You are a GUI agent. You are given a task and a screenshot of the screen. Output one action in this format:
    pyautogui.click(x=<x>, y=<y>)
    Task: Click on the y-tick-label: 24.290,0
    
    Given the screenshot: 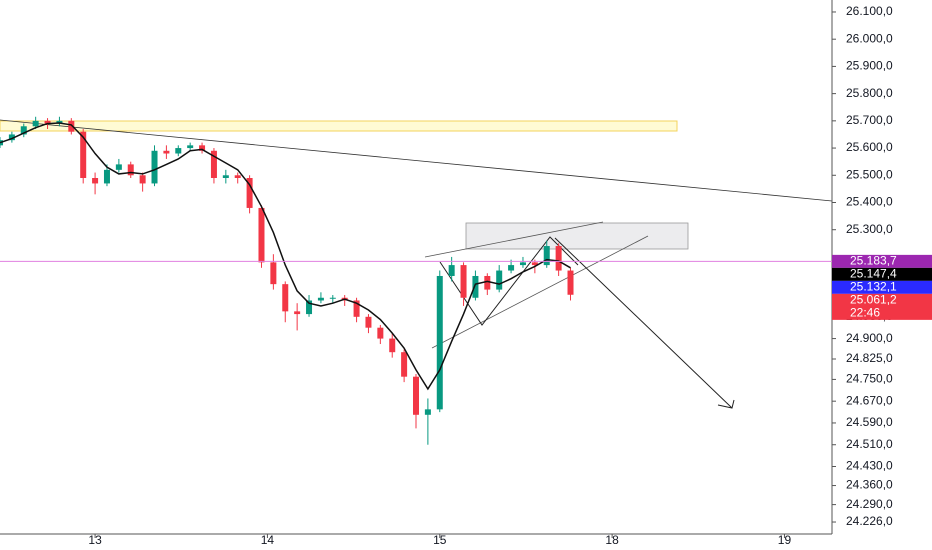 What is the action you would take?
    pyautogui.click(x=869, y=504)
    